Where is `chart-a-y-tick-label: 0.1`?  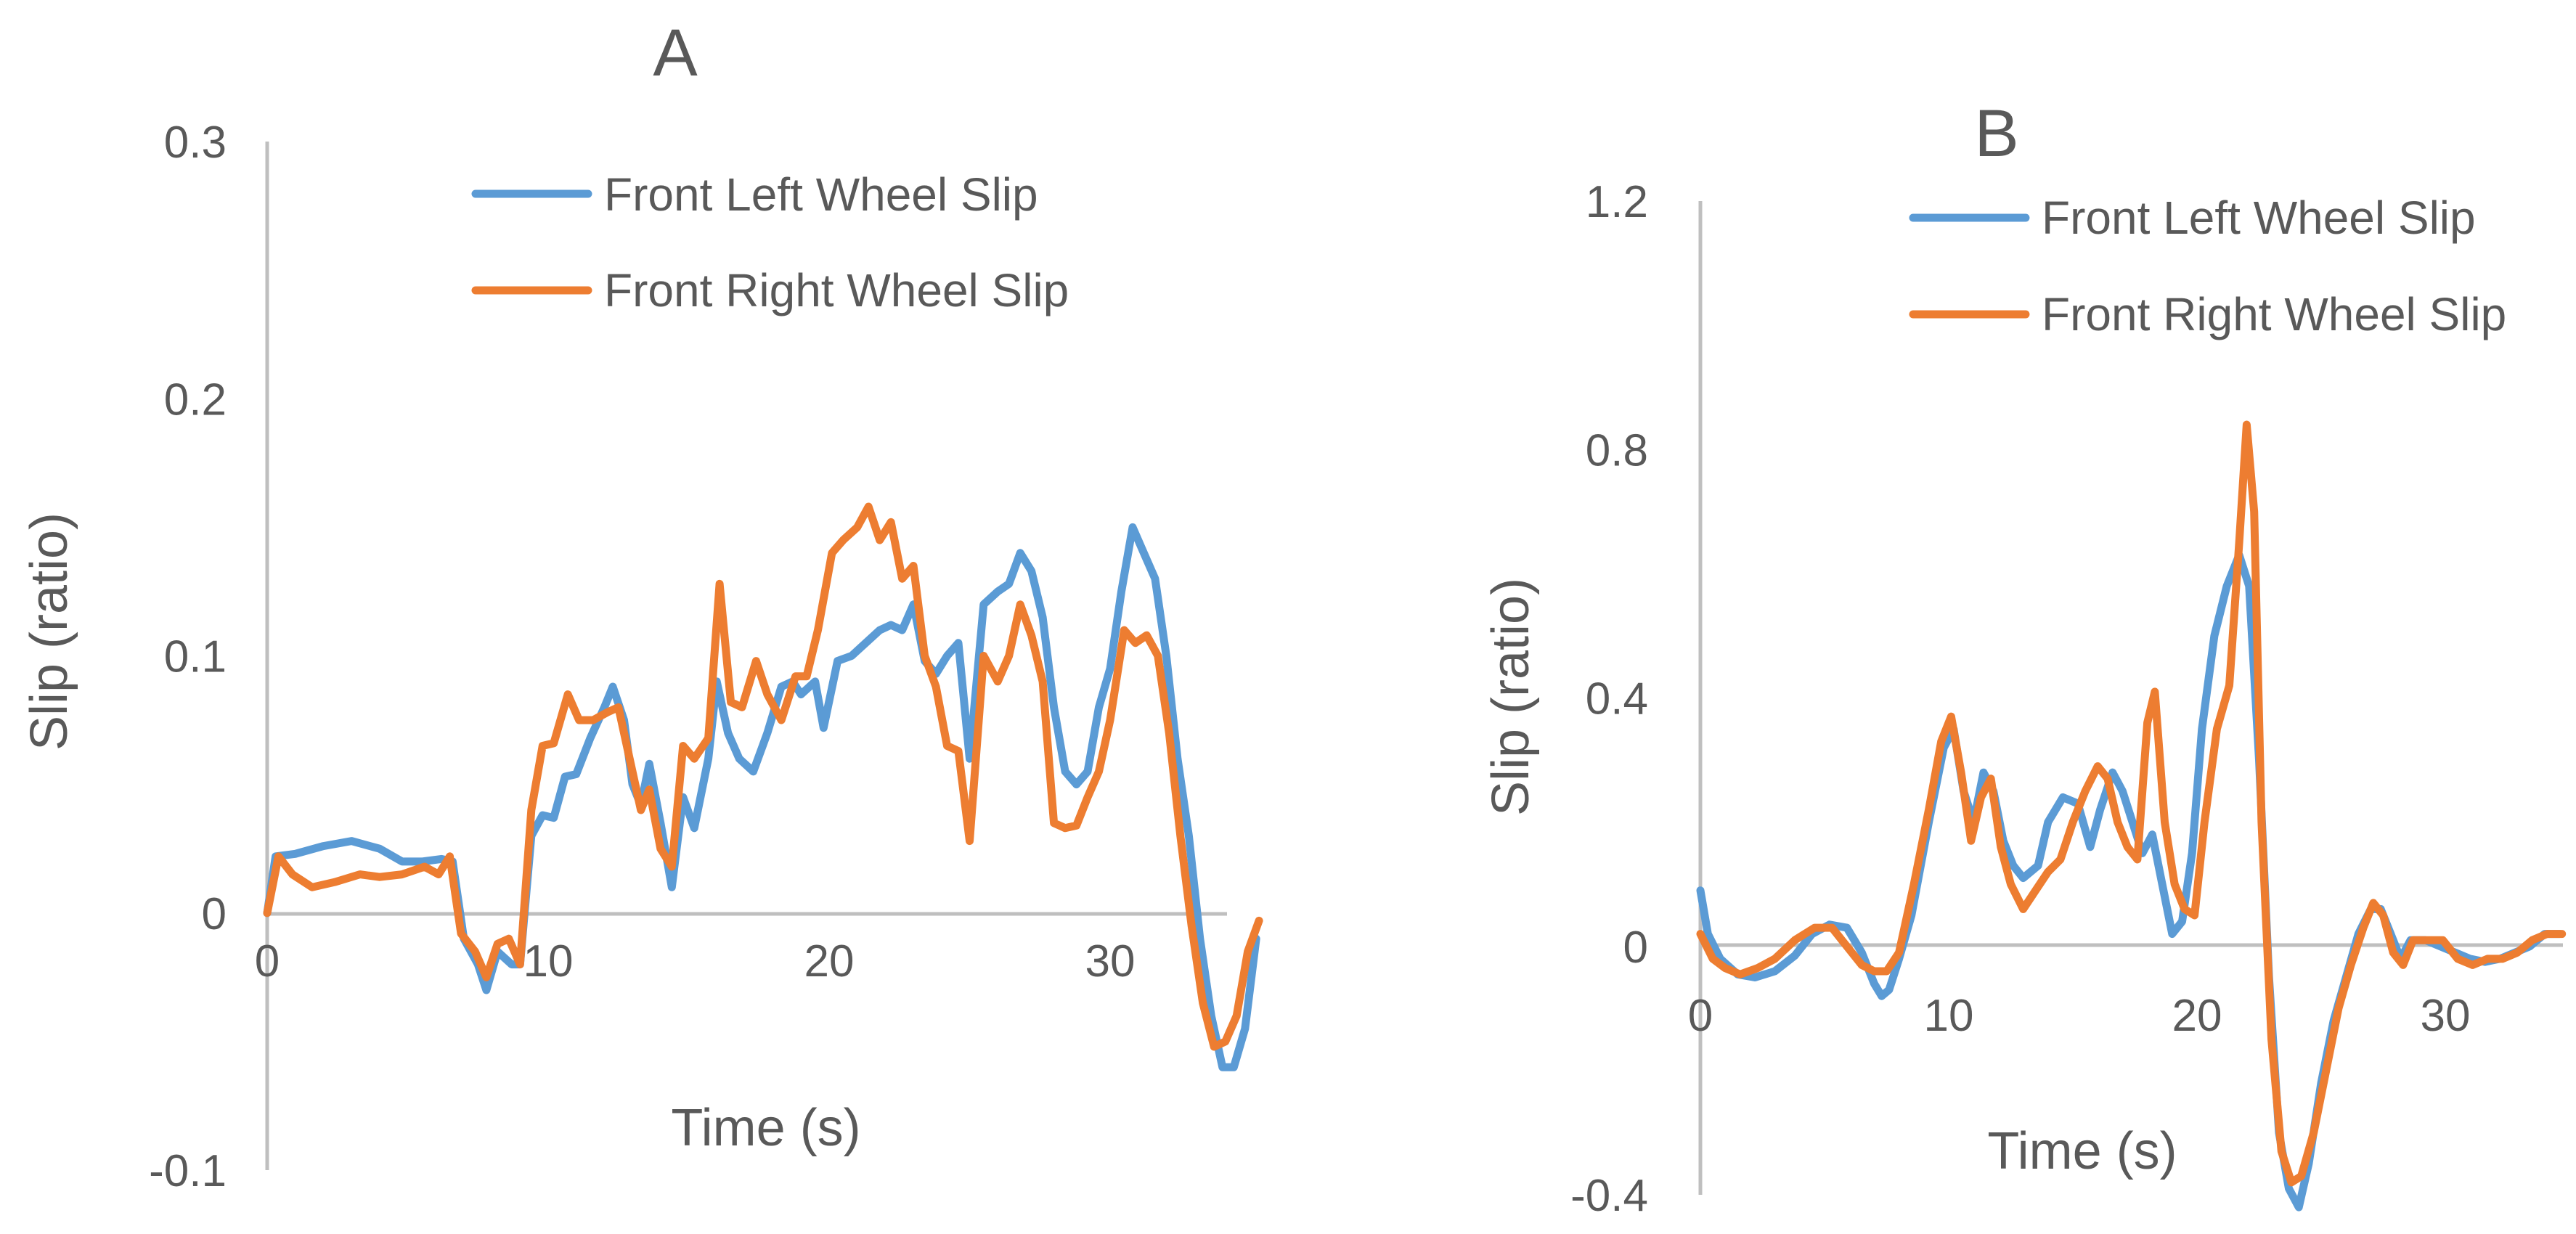 chart-a-y-tick-label: 0.1 is located at coordinates (195, 657).